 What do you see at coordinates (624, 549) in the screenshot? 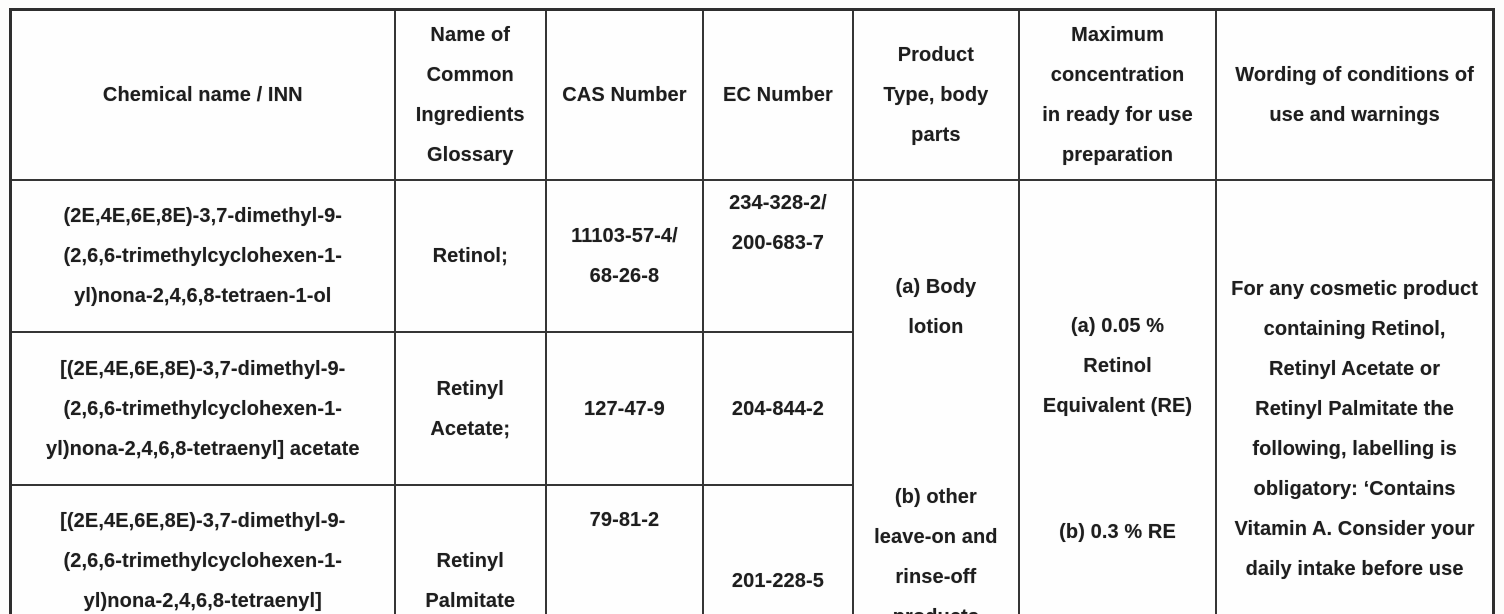
I see `cell-cas-retinyl-palmitate: 79-81-2` at bounding box center [624, 549].